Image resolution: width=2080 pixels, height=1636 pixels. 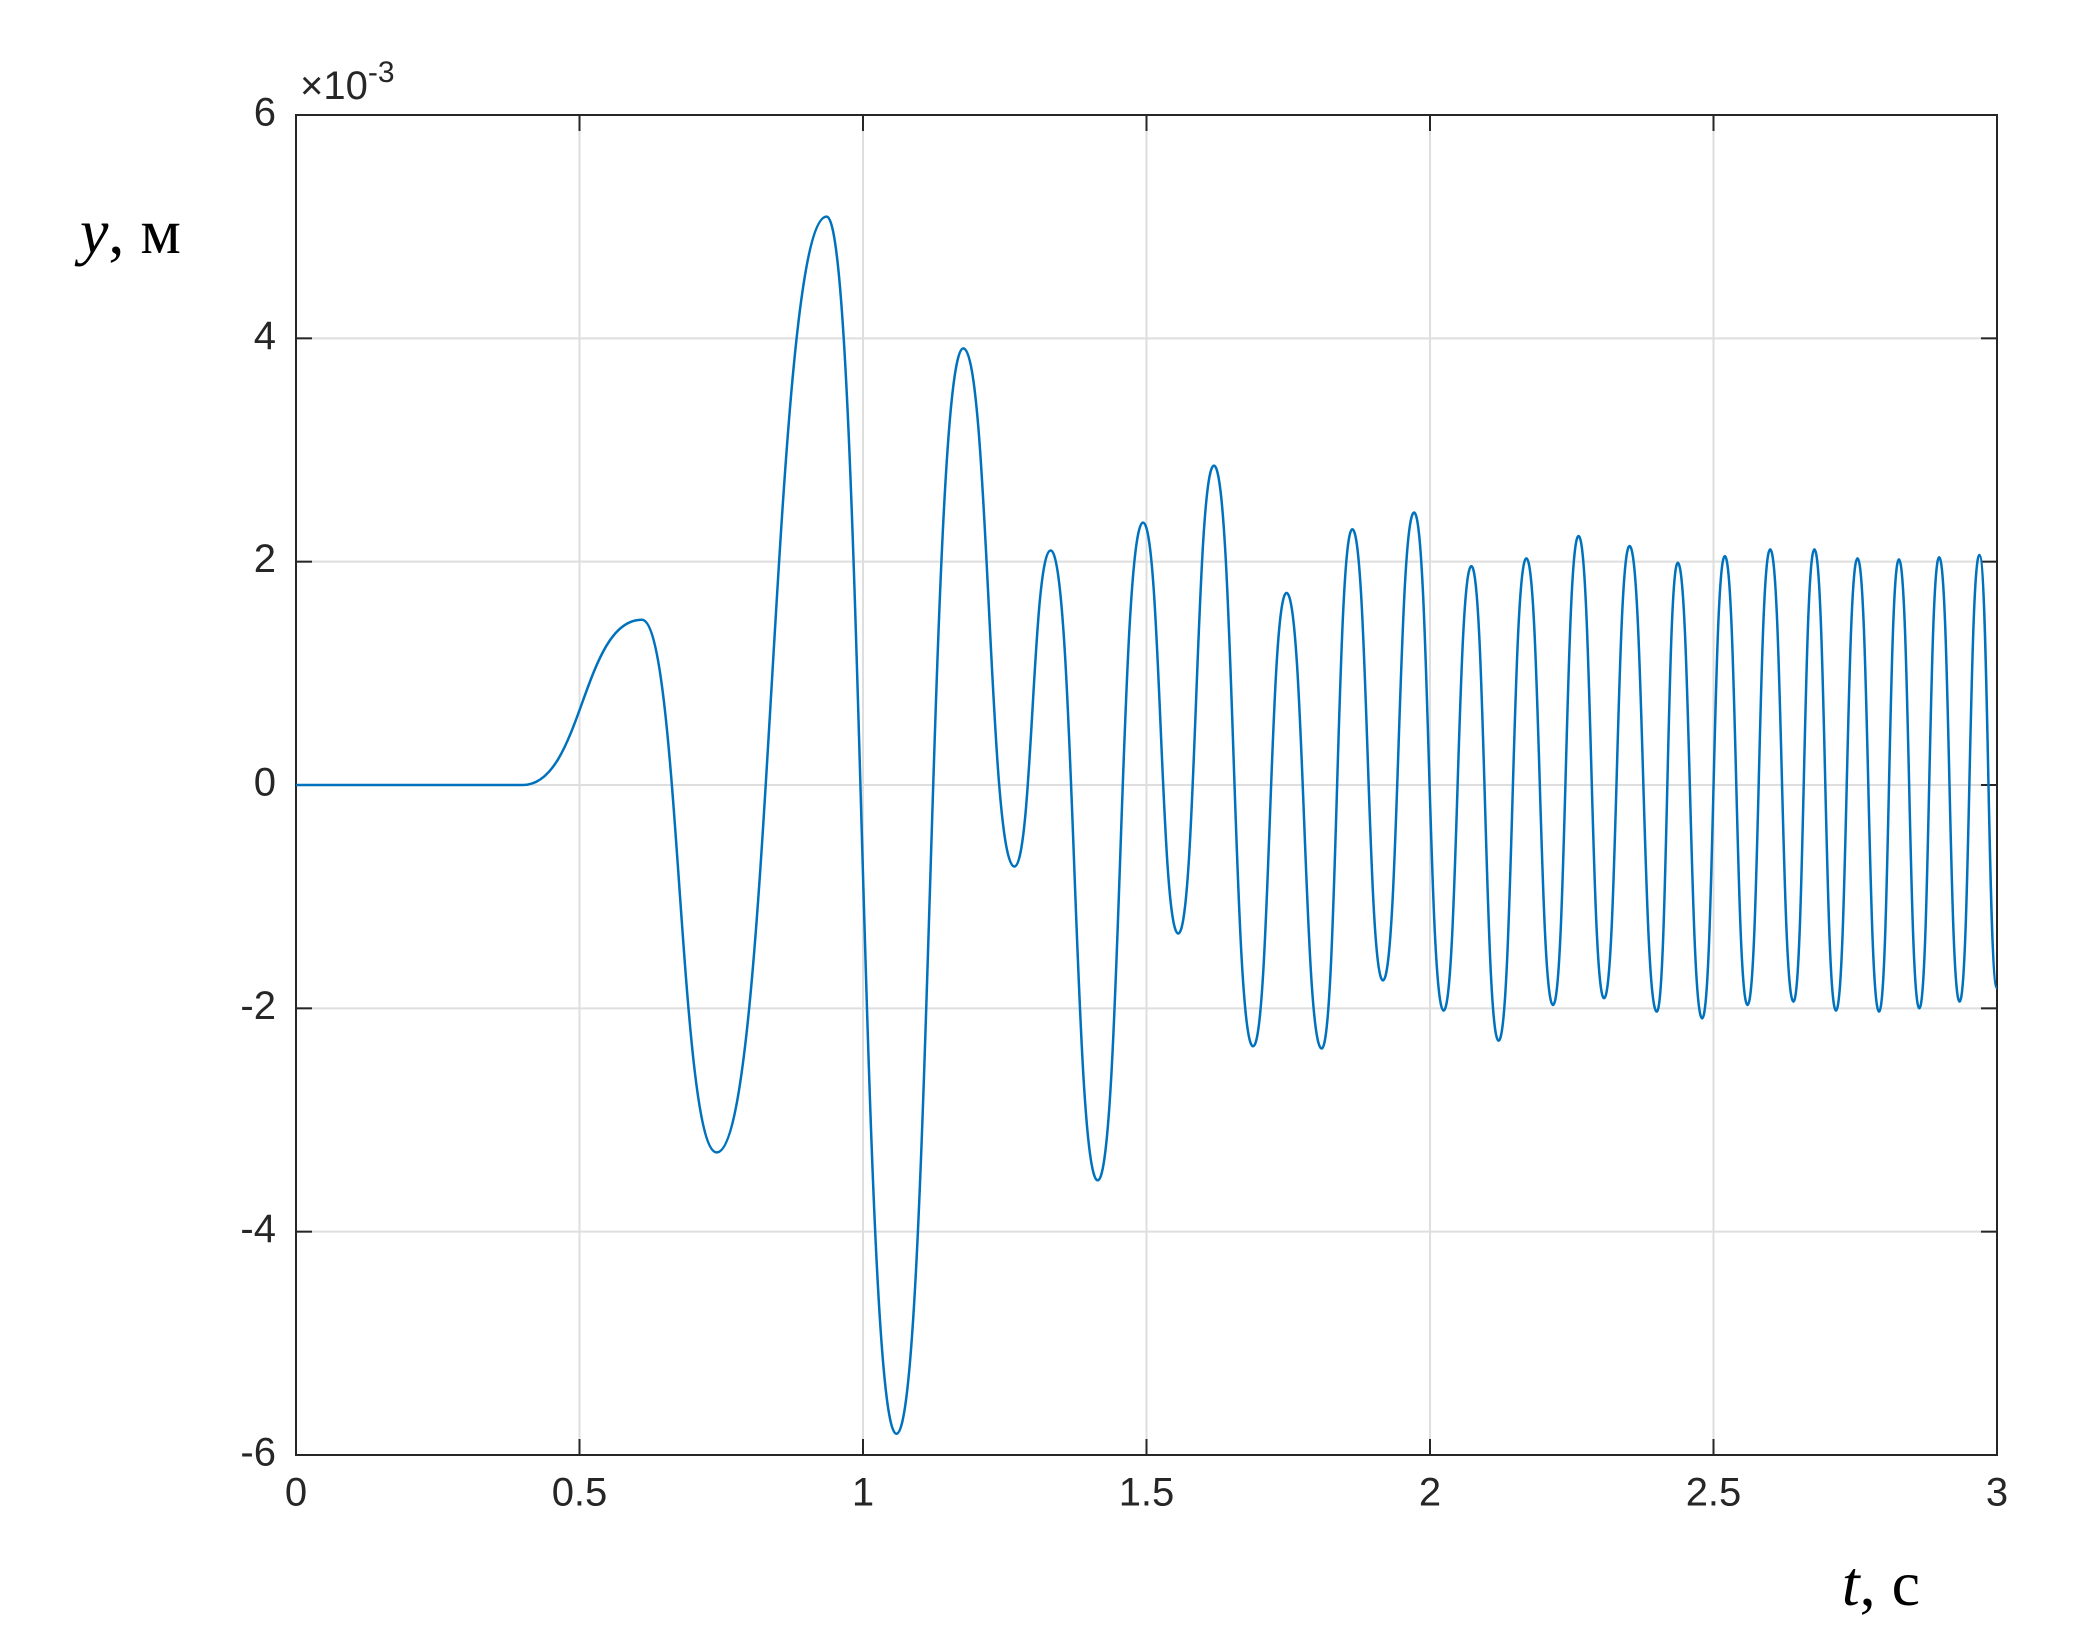 I want to click on x-tick-label: 0, so click(x=296, y=1493).